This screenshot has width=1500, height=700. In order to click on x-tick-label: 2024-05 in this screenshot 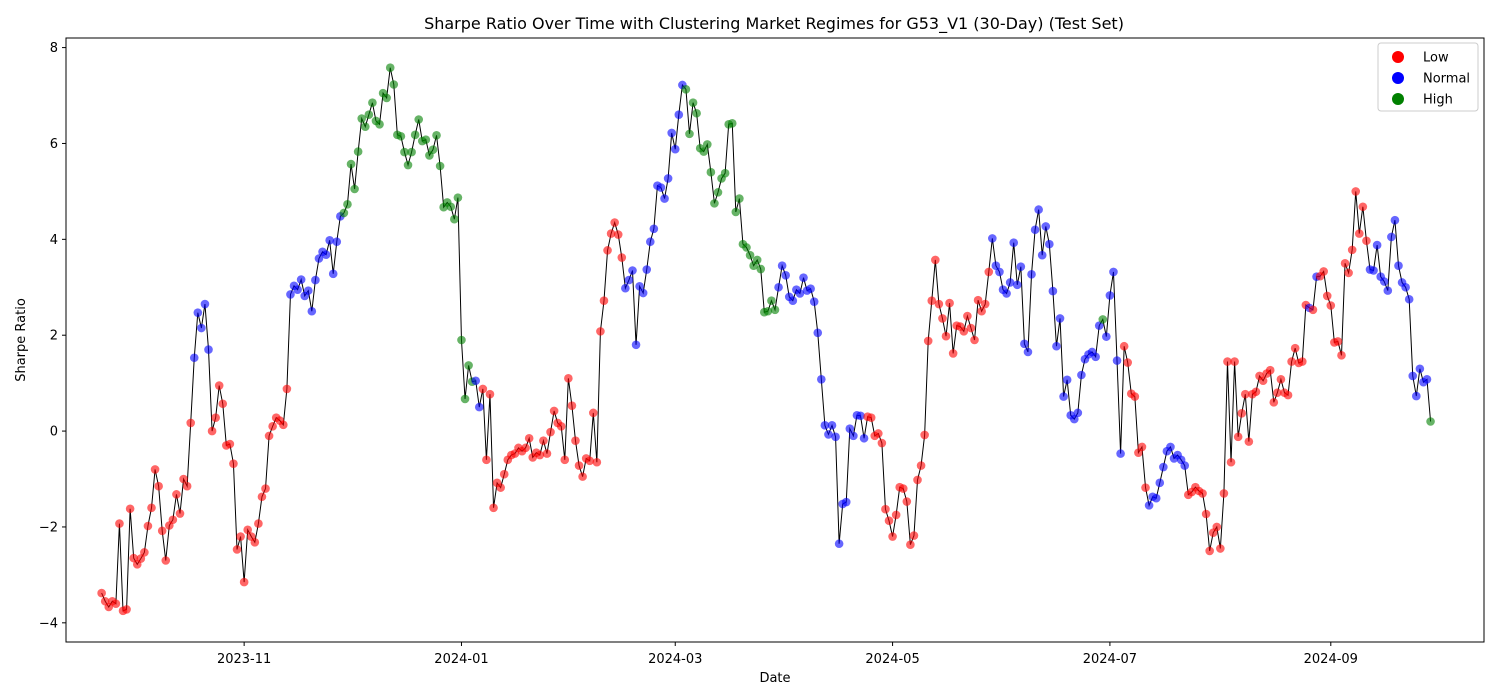, I will do `click(892, 659)`.